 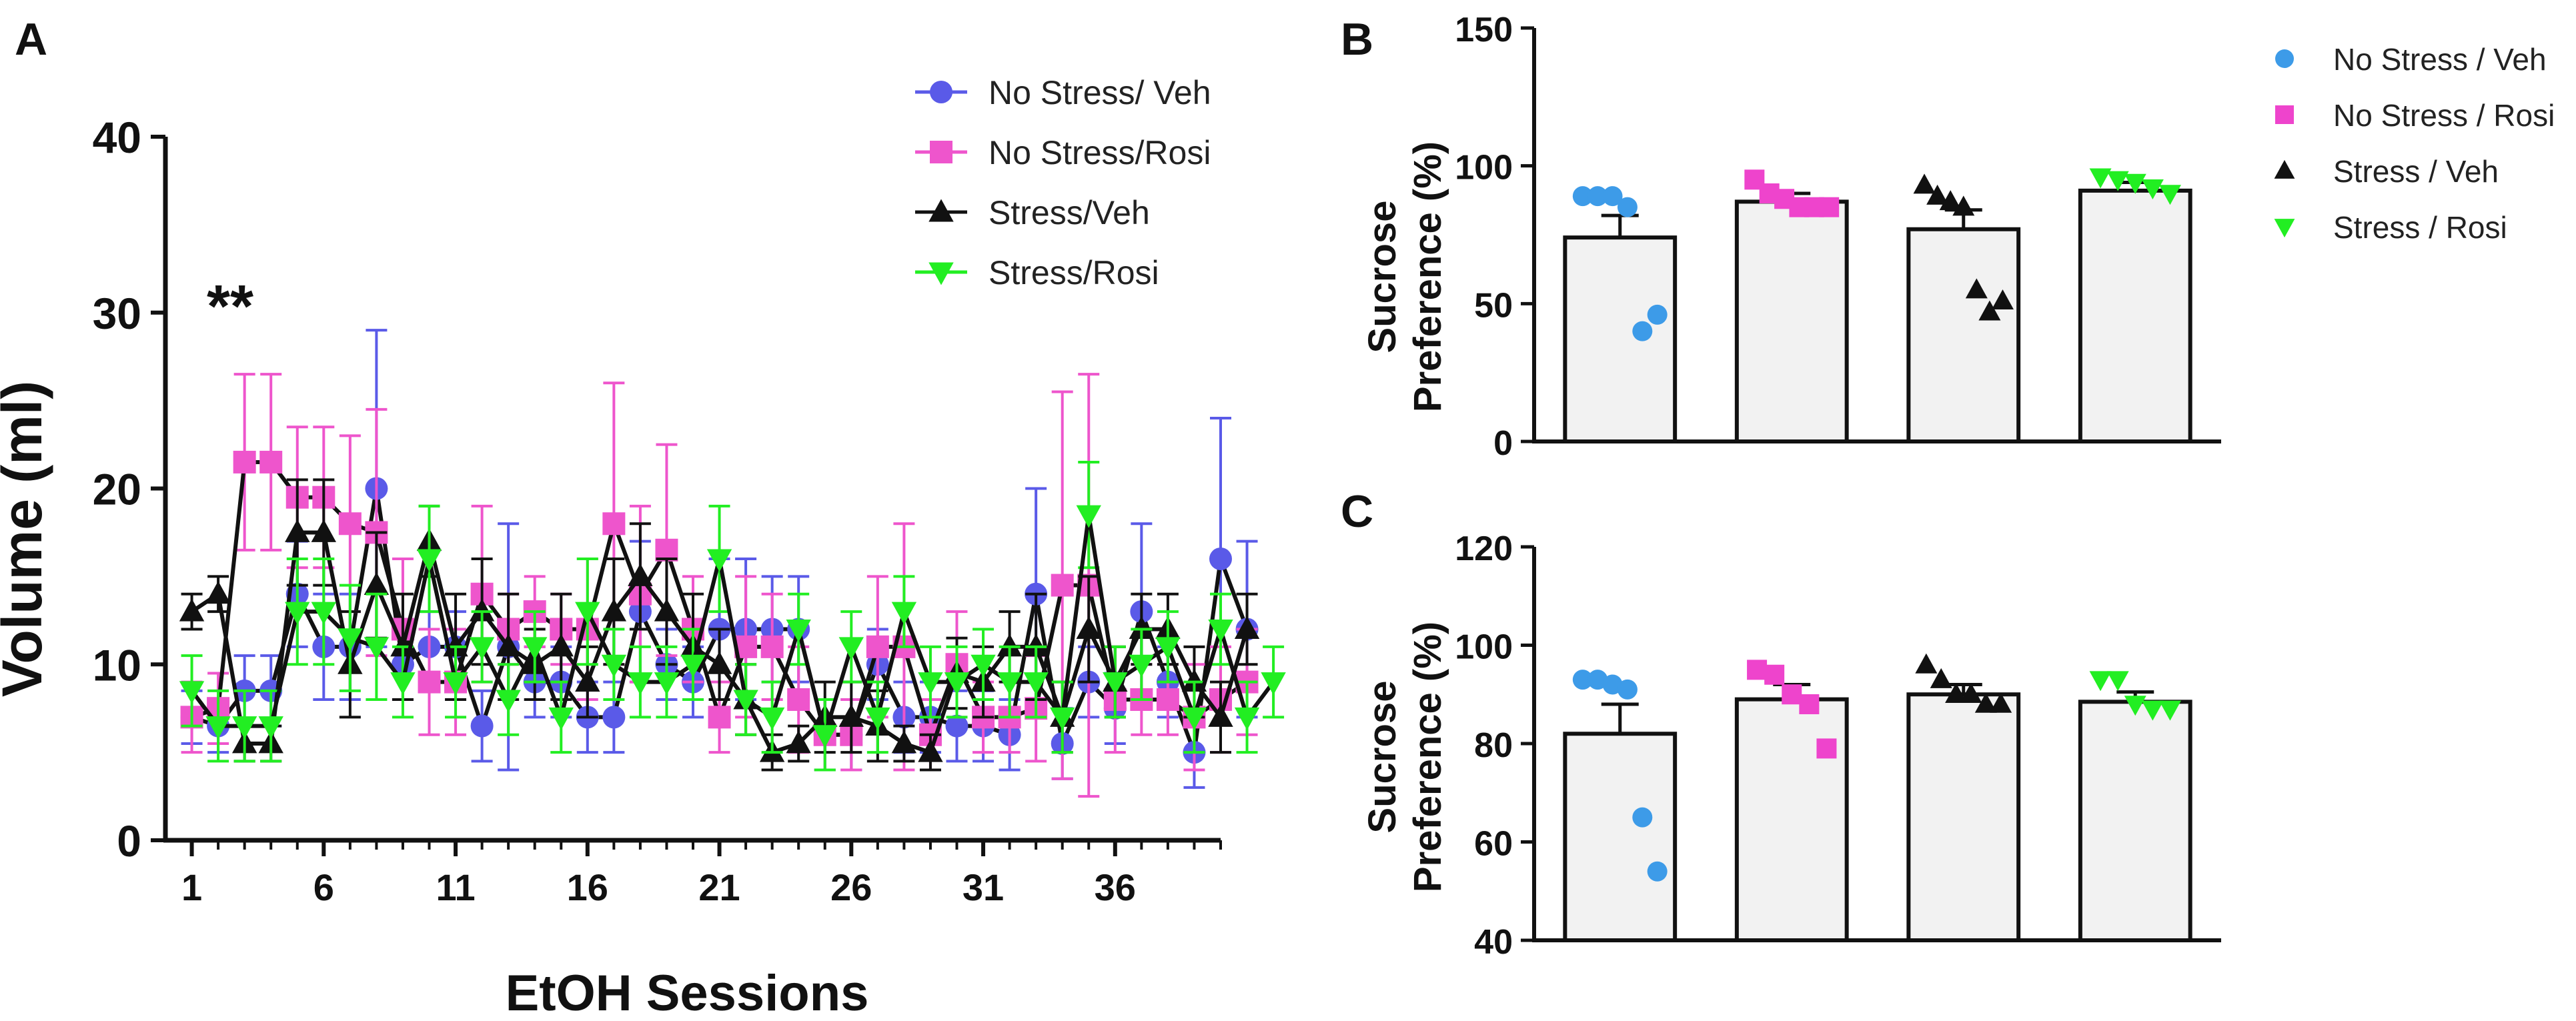 I want to click on panel-b-y-axis-label-line2: Preference (%), so click(x=1427, y=277).